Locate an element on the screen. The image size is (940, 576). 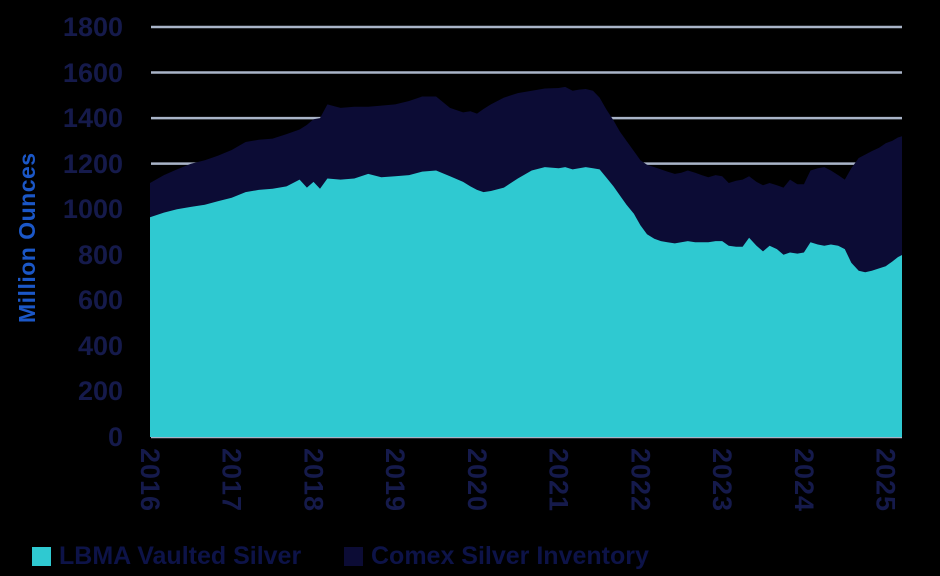
legend-item-lbma: LBMA Vaulted Silver is located at coordinates (166, 556).